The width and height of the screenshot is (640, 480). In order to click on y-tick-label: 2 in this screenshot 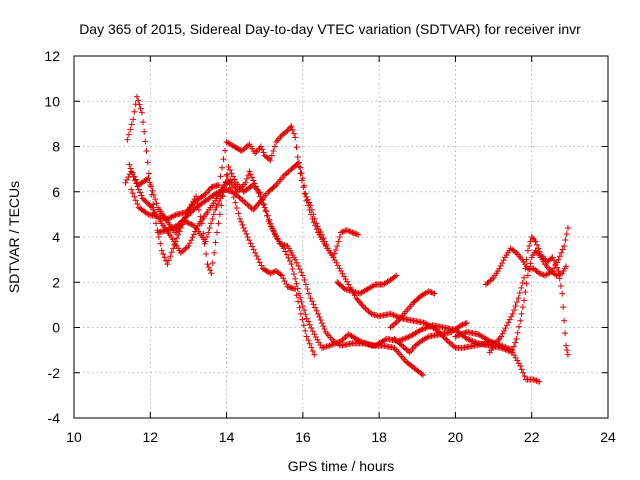, I will do `click(56, 282)`.